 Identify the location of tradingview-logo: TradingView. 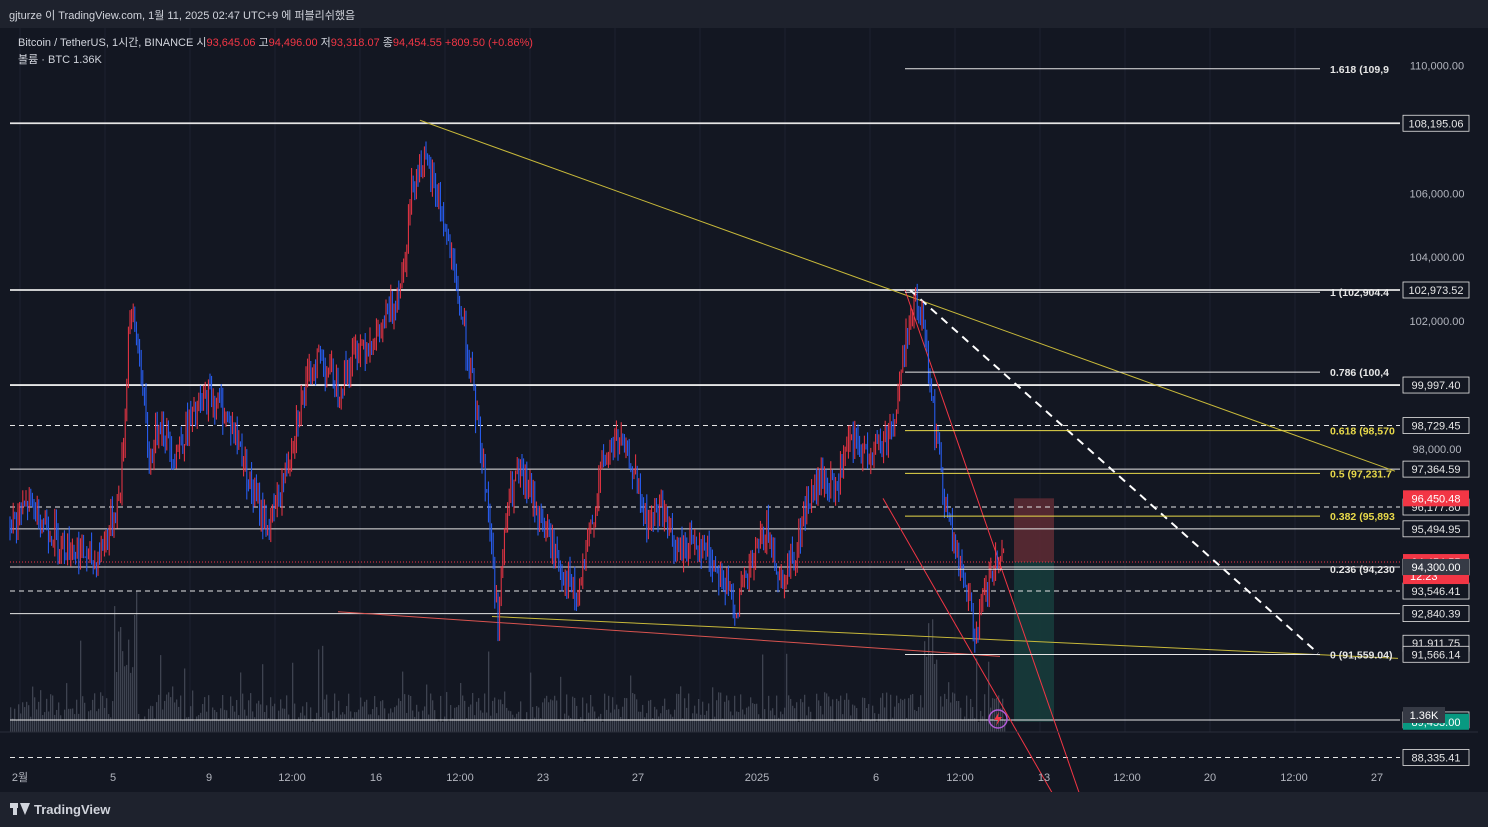
(60, 809).